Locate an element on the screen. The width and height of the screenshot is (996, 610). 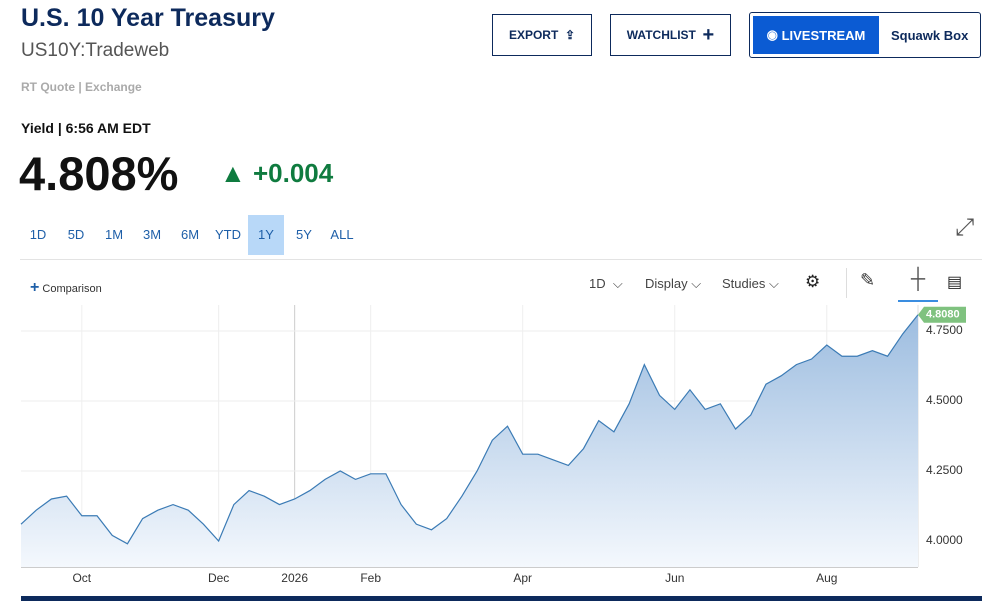
live-label: ◉ LIVESTREAM is located at coordinates (816, 35).